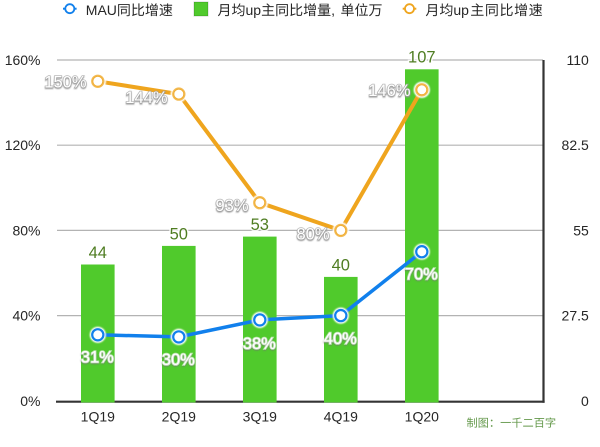  I want to click on svg-text: 27.5, so click(575, 316).